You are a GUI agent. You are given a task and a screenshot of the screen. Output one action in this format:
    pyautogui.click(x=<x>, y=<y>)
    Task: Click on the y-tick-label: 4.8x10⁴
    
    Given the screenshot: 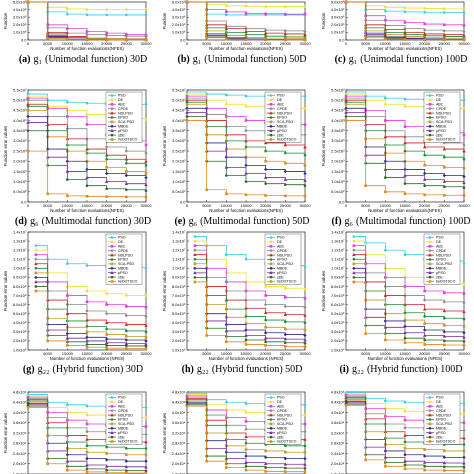 What is the action you would take?
    pyautogui.click(x=338, y=391)
    